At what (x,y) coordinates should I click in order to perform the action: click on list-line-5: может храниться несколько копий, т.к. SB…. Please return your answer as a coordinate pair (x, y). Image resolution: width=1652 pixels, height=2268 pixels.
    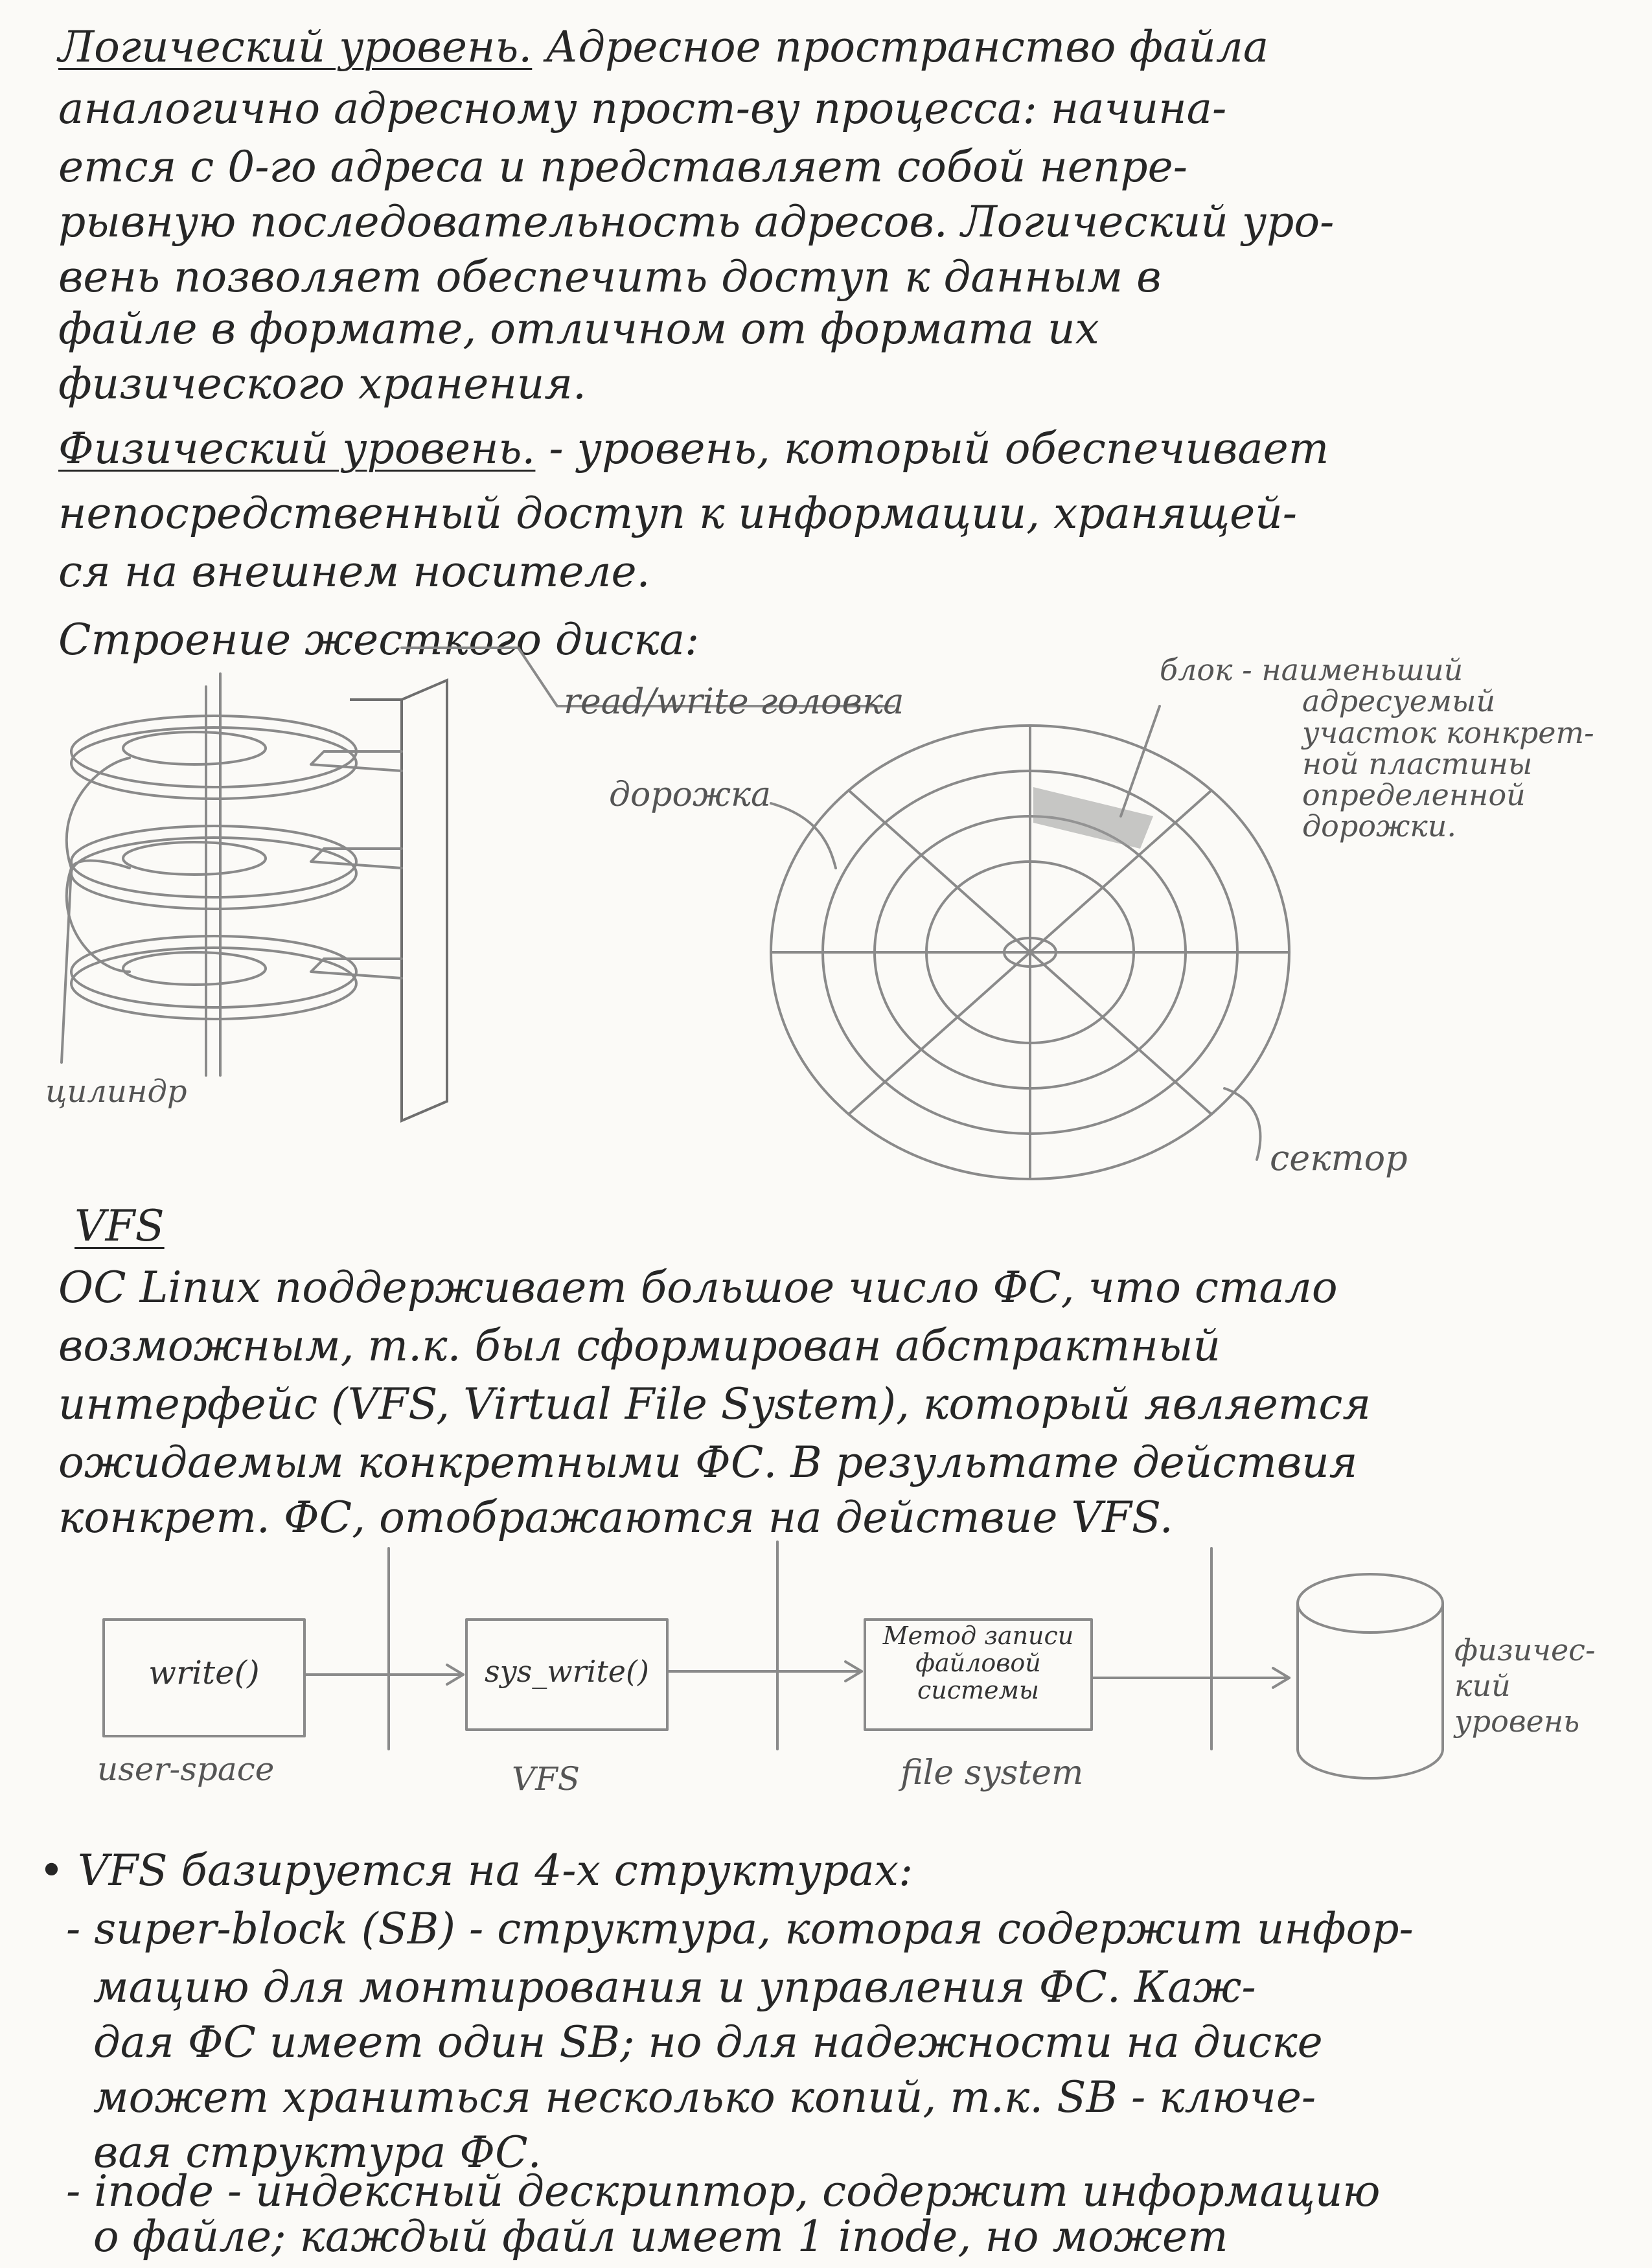
    Looking at the image, I should click on (677, 2097).